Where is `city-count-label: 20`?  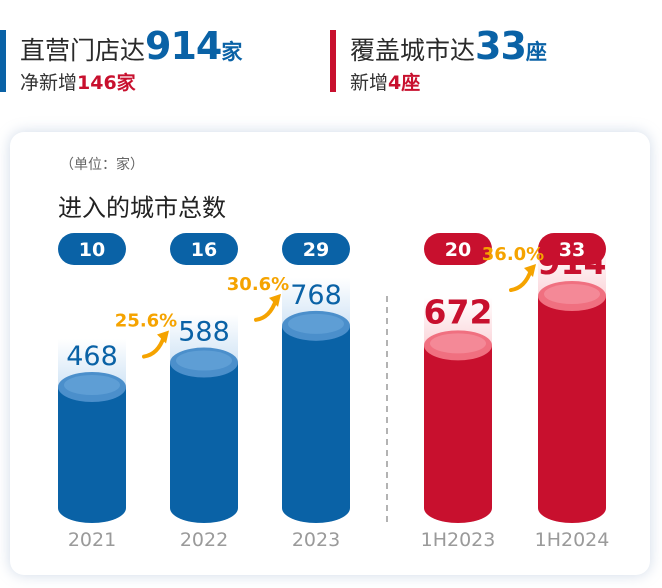
city-count-label: 20 is located at coordinates (458, 250).